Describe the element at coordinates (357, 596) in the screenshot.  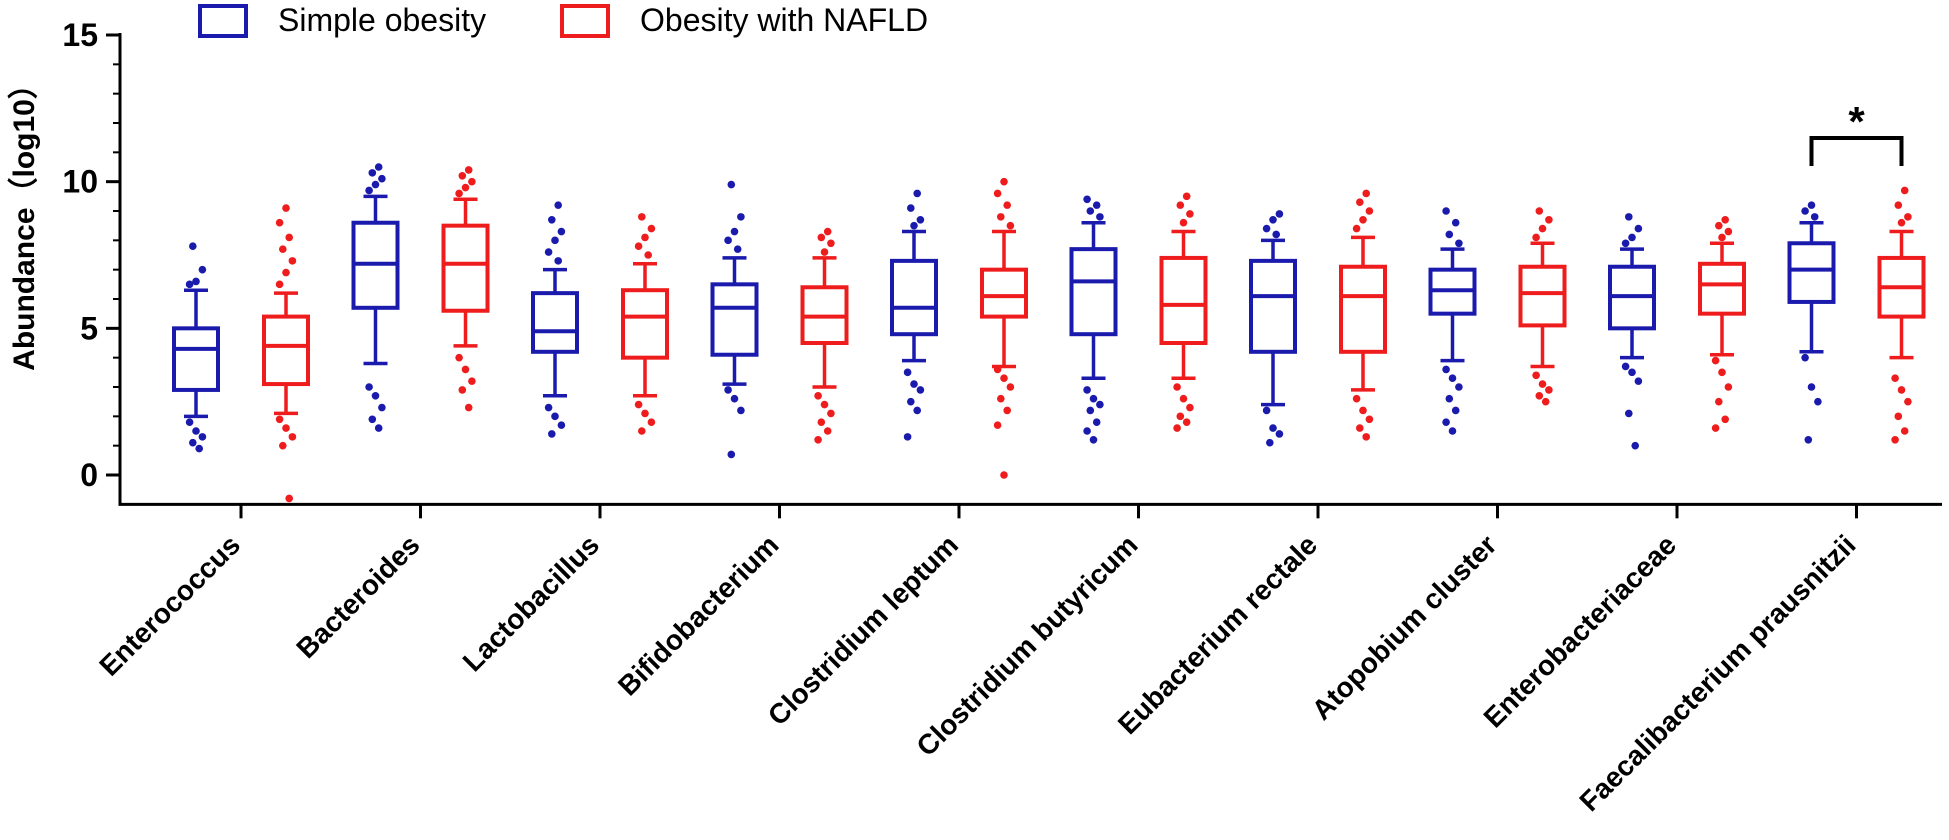
I see `x-tick-label: Bacteroides` at that location.